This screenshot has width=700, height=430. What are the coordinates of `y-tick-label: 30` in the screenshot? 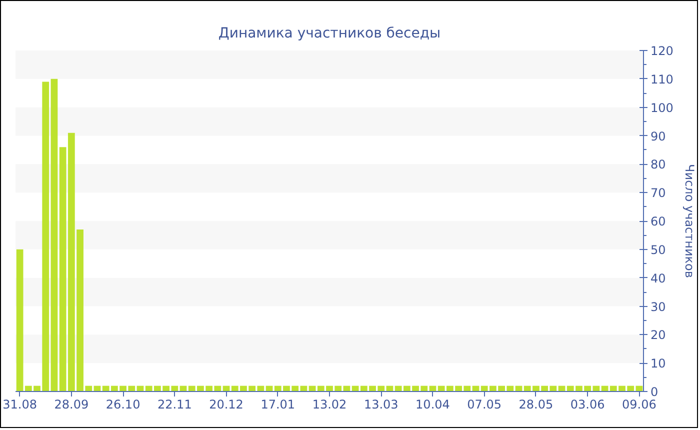 It's located at (658, 307).